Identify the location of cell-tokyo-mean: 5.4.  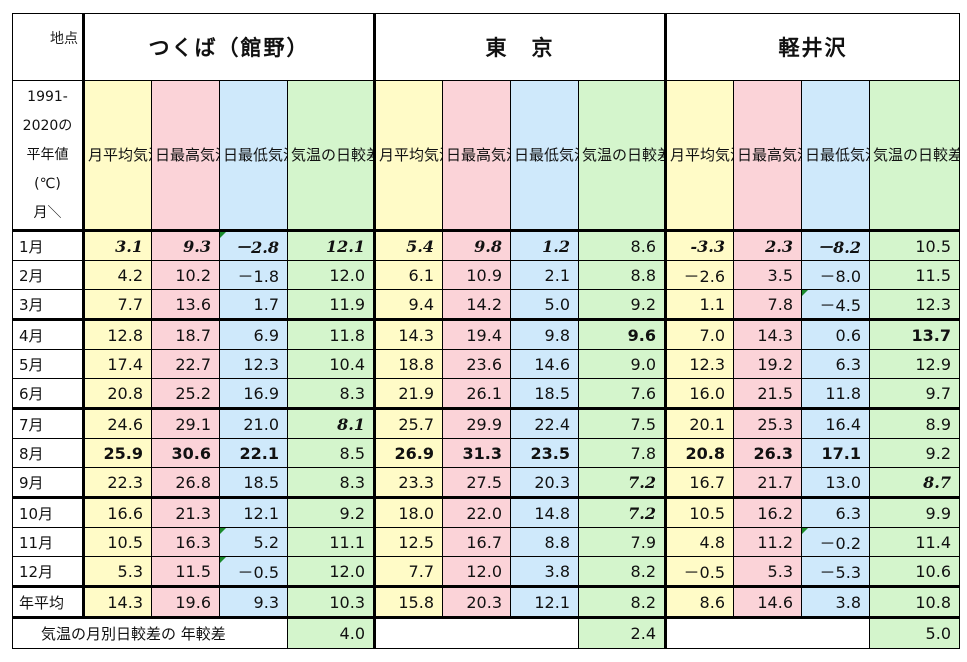
(408, 245).